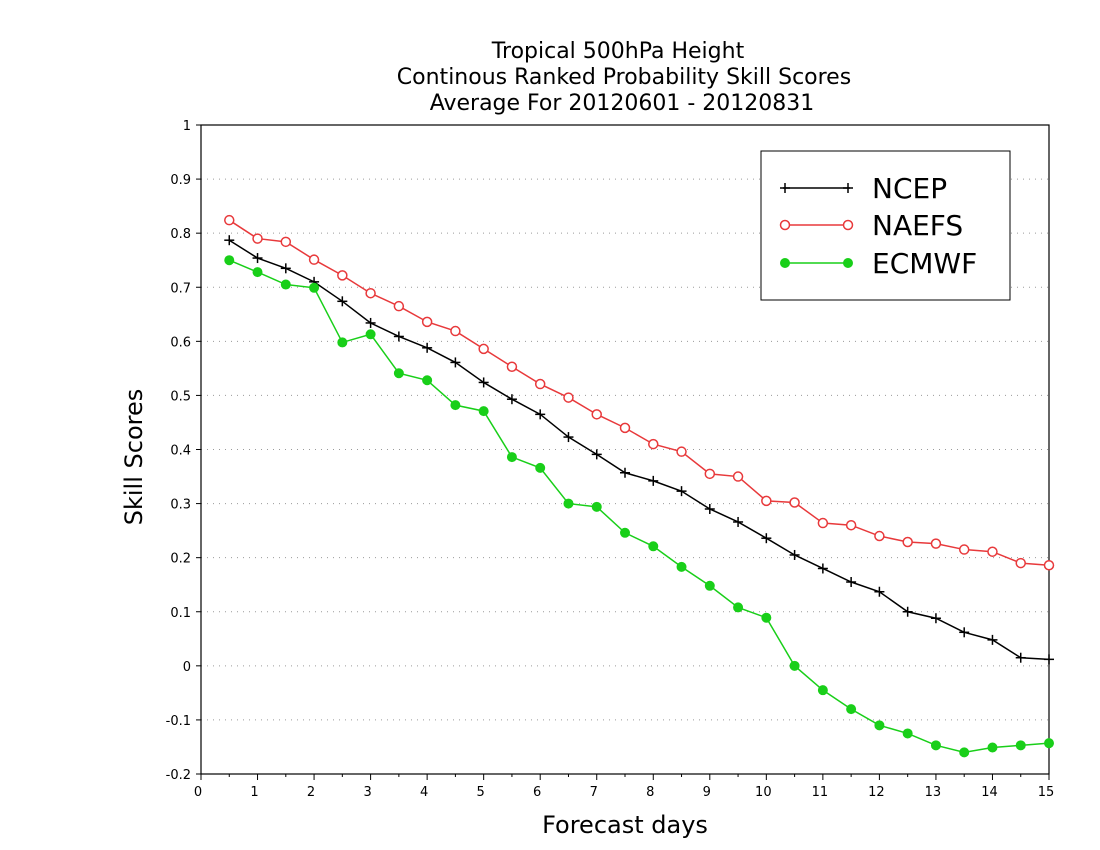  What do you see at coordinates (198, 792) in the screenshot?
I see `x-tick-label: 0` at bounding box center [198, 792].